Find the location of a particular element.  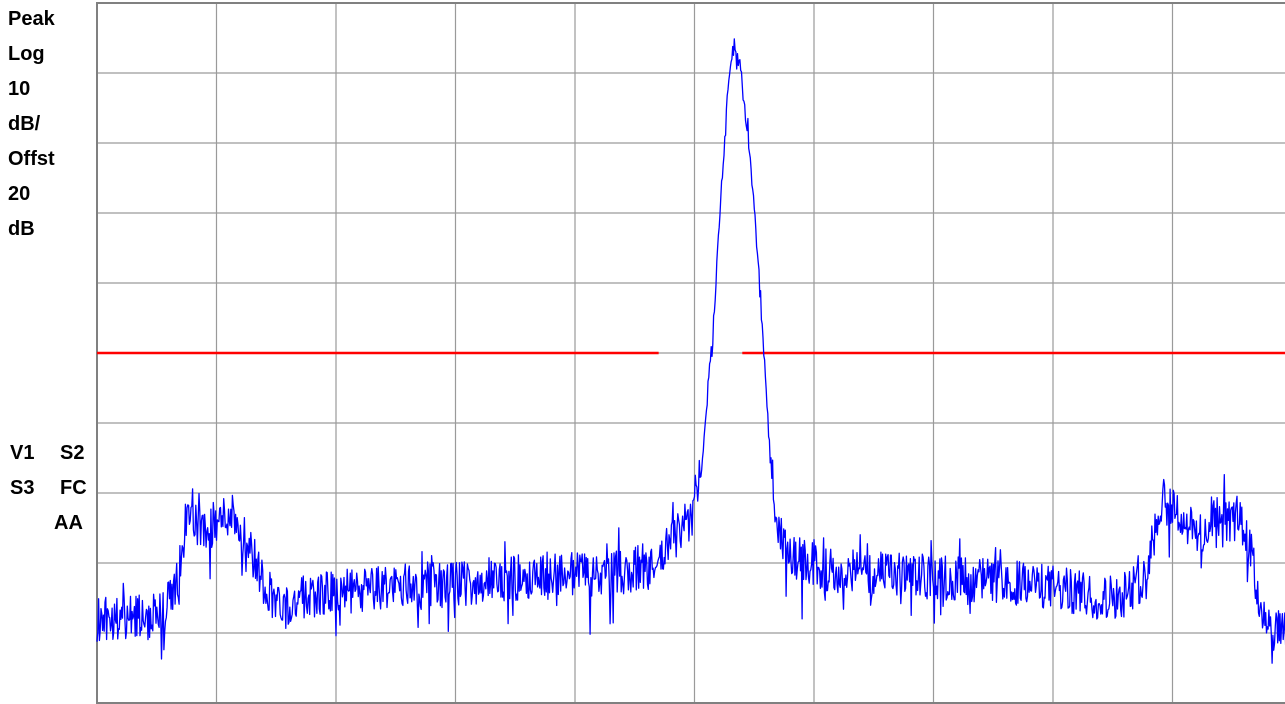

scale-line-value: 10 is located at coordinates (19, 89).